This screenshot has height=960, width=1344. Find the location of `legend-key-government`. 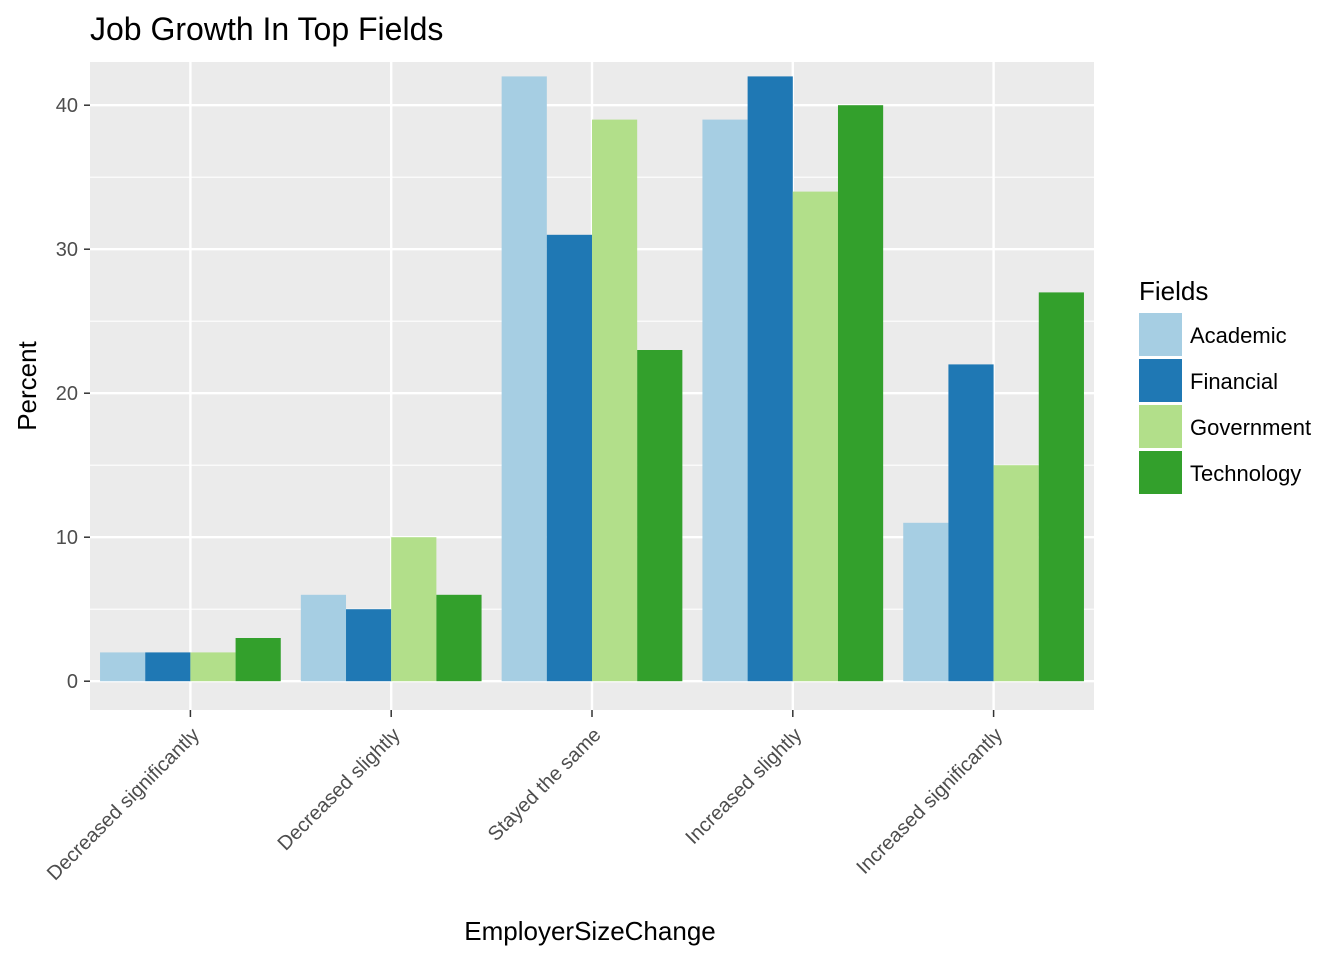

legend-key-government is located at coordinates (1160, 426).